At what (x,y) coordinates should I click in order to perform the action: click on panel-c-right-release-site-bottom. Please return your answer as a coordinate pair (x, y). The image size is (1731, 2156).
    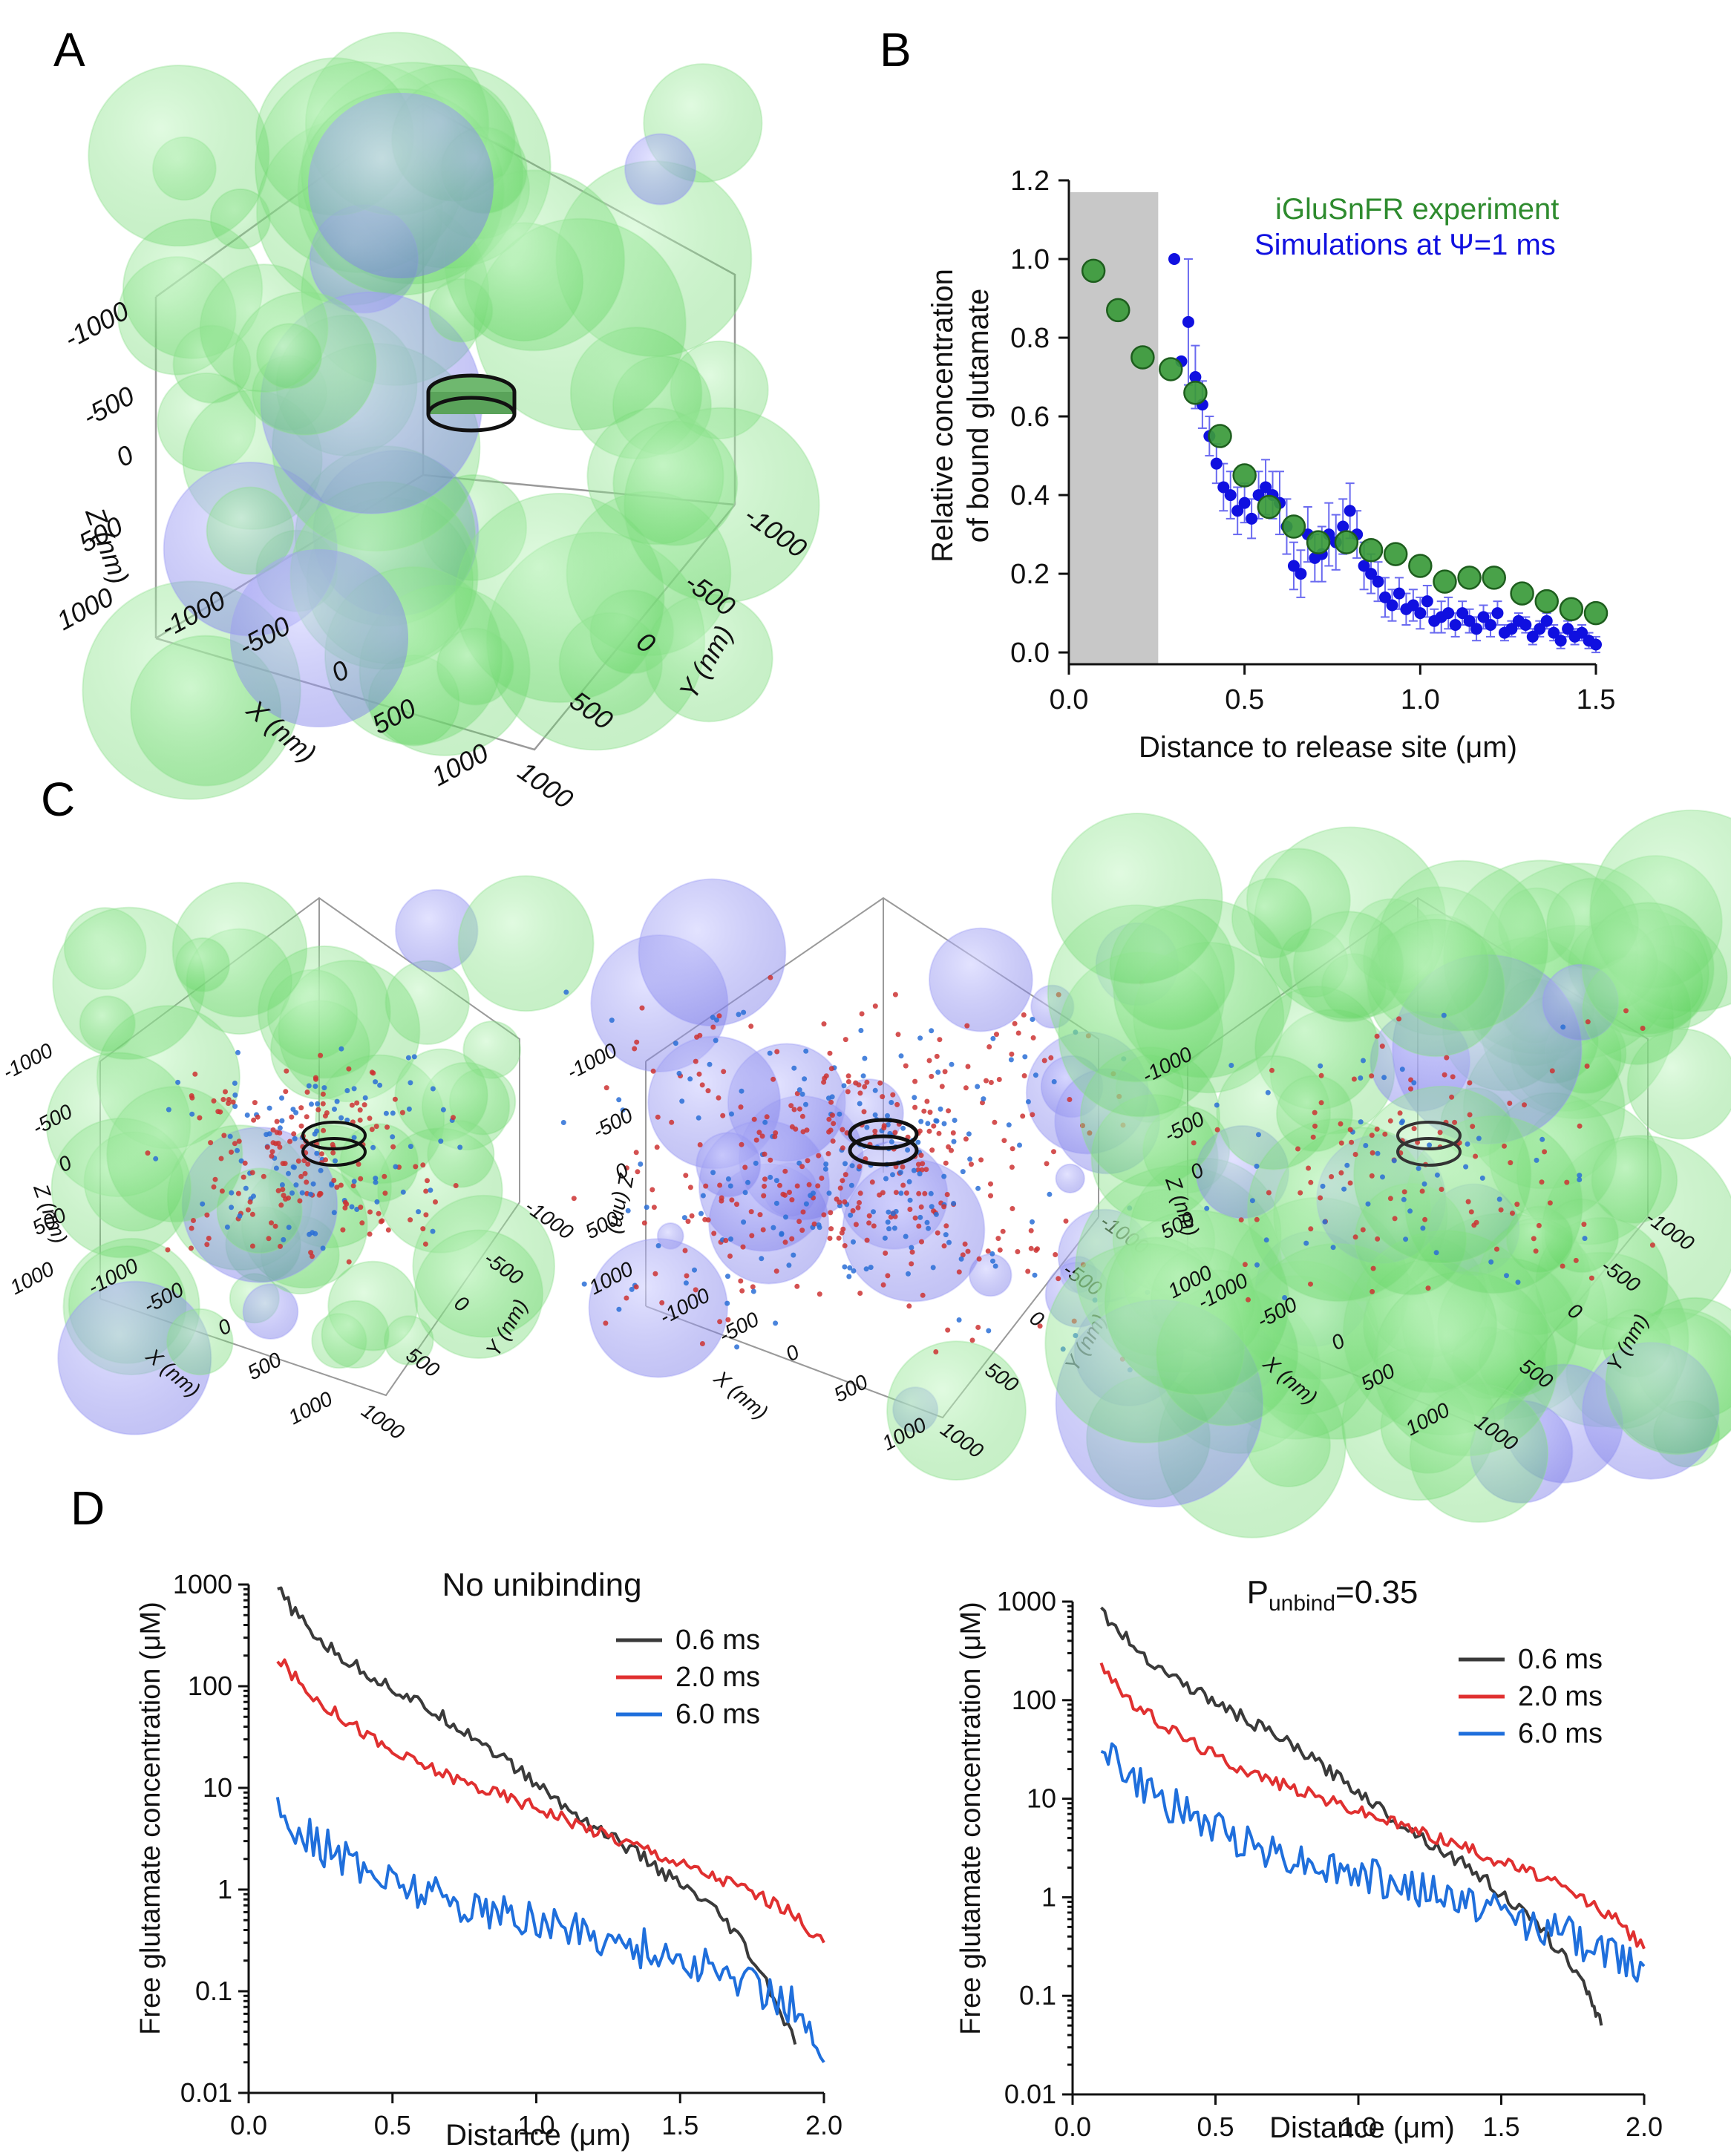
    Looking at the image, I should click on (1429, 1152).